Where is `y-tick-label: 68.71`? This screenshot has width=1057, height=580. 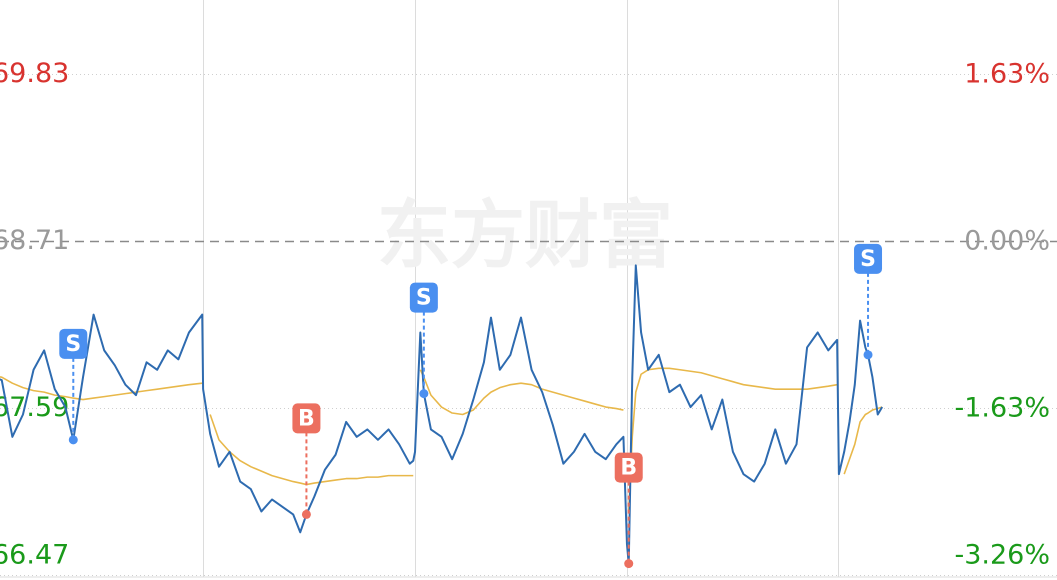 y-tick-label: 68.71 is located at coordinates (34, 240).